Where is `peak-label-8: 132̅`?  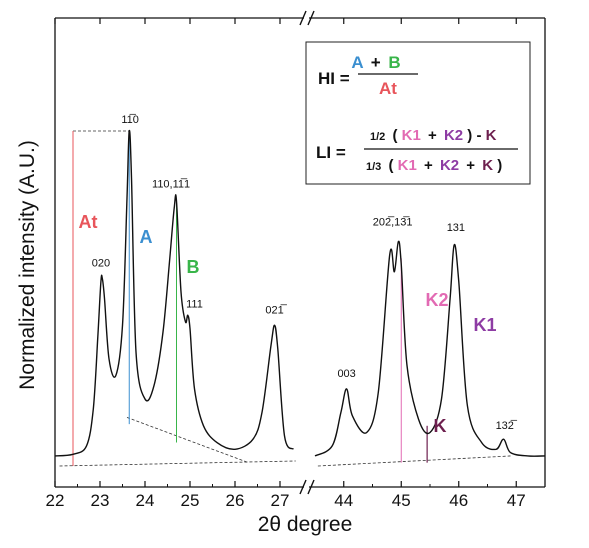
peak-label-8: 132̅ is located at coordinates (507, 426).